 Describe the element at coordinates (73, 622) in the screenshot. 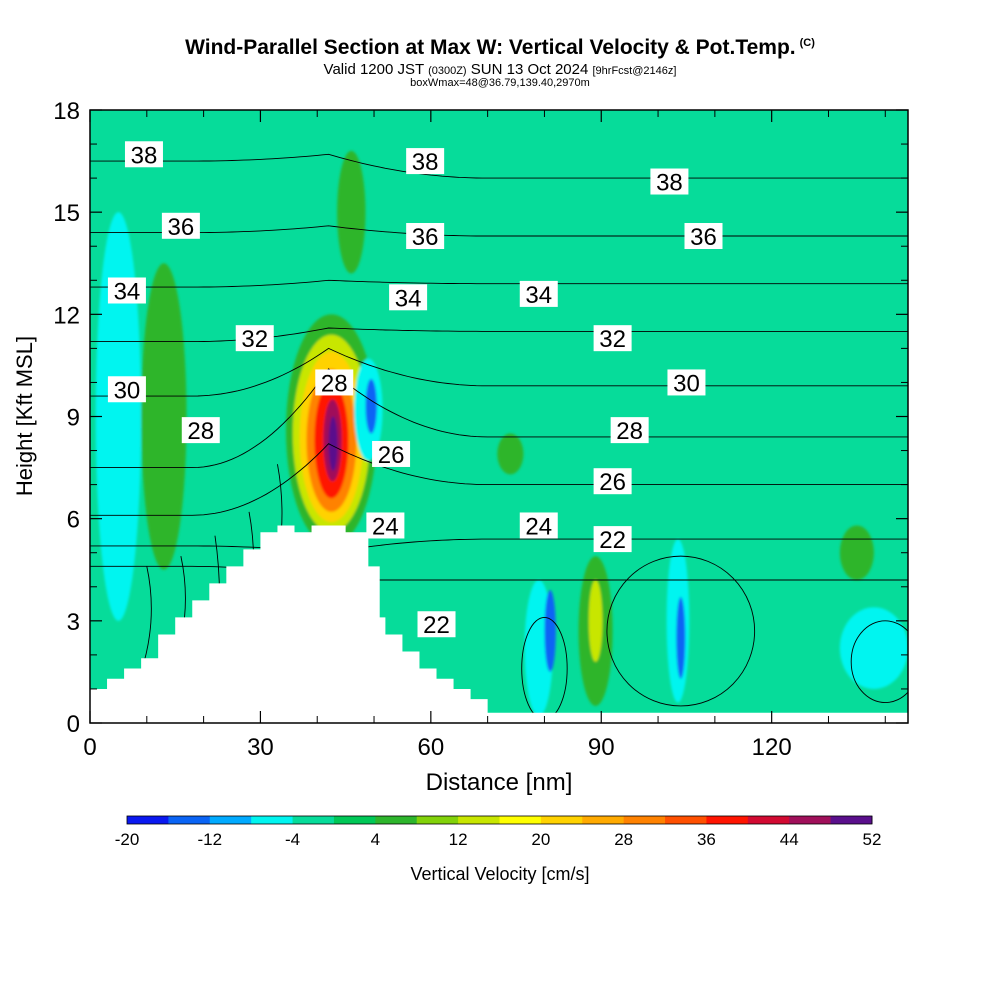

I see `y-tick-label: 3` at that location.